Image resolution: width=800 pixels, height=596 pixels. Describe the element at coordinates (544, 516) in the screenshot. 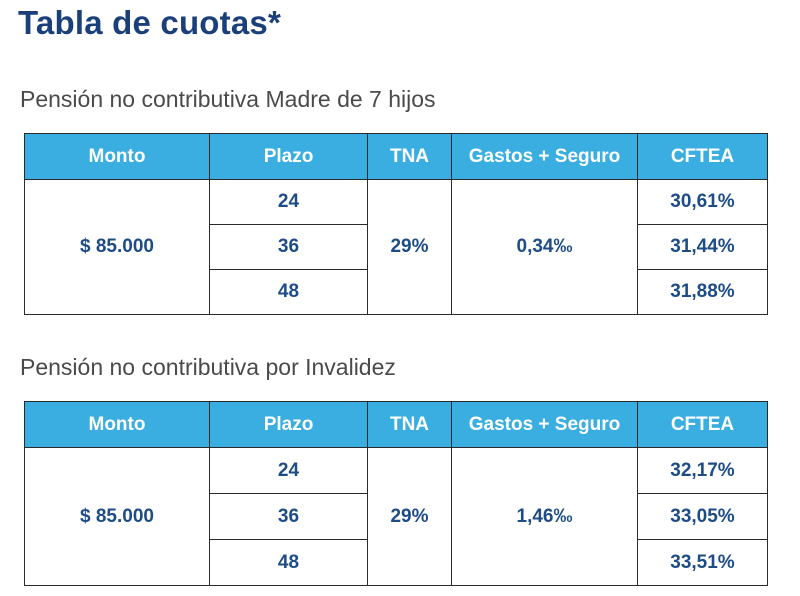

I see `gastos-seguro-cell: 1,46‰` at that location.